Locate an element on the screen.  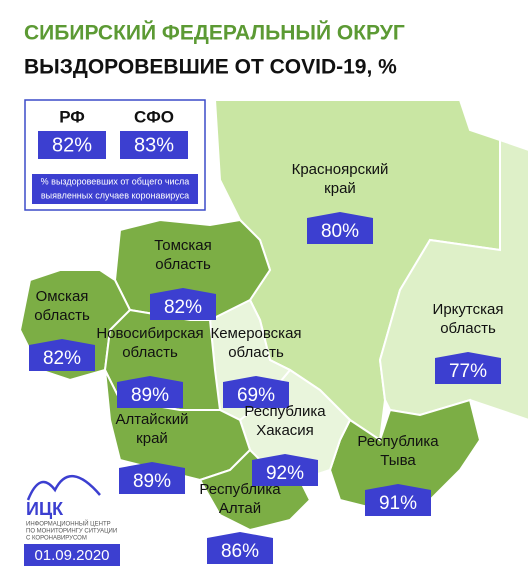
region-value: 80% is located at coordinates (340, 231).